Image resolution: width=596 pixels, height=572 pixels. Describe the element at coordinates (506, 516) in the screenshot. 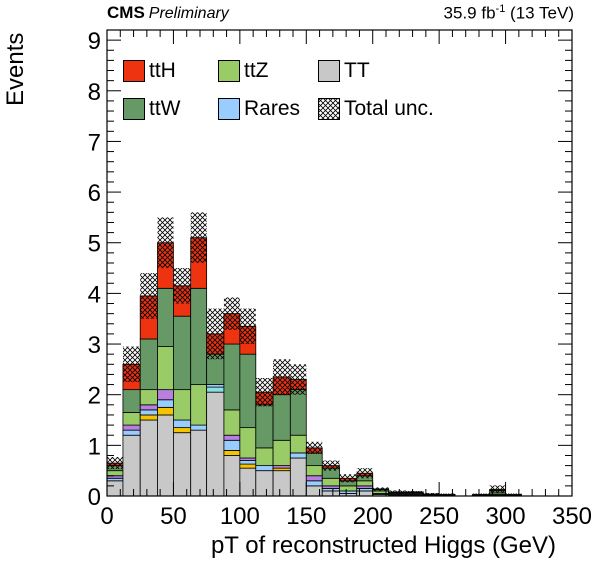

I see `x-tick-label-300: 300` at that location.